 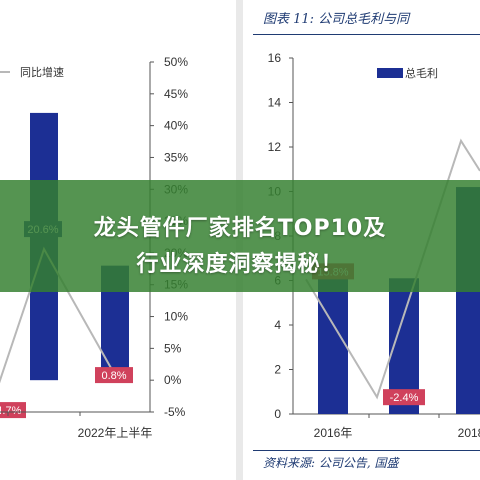 What do you see at coordinates (176, 94) in the screenshot?
I see `y-tick-label: 45%` at bounding box center [176, 94].